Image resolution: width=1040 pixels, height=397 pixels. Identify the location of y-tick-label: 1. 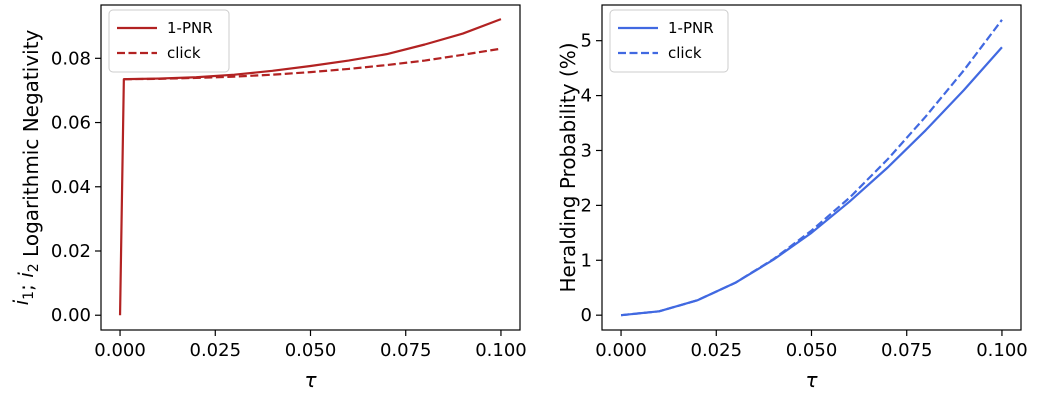
(586, 260).